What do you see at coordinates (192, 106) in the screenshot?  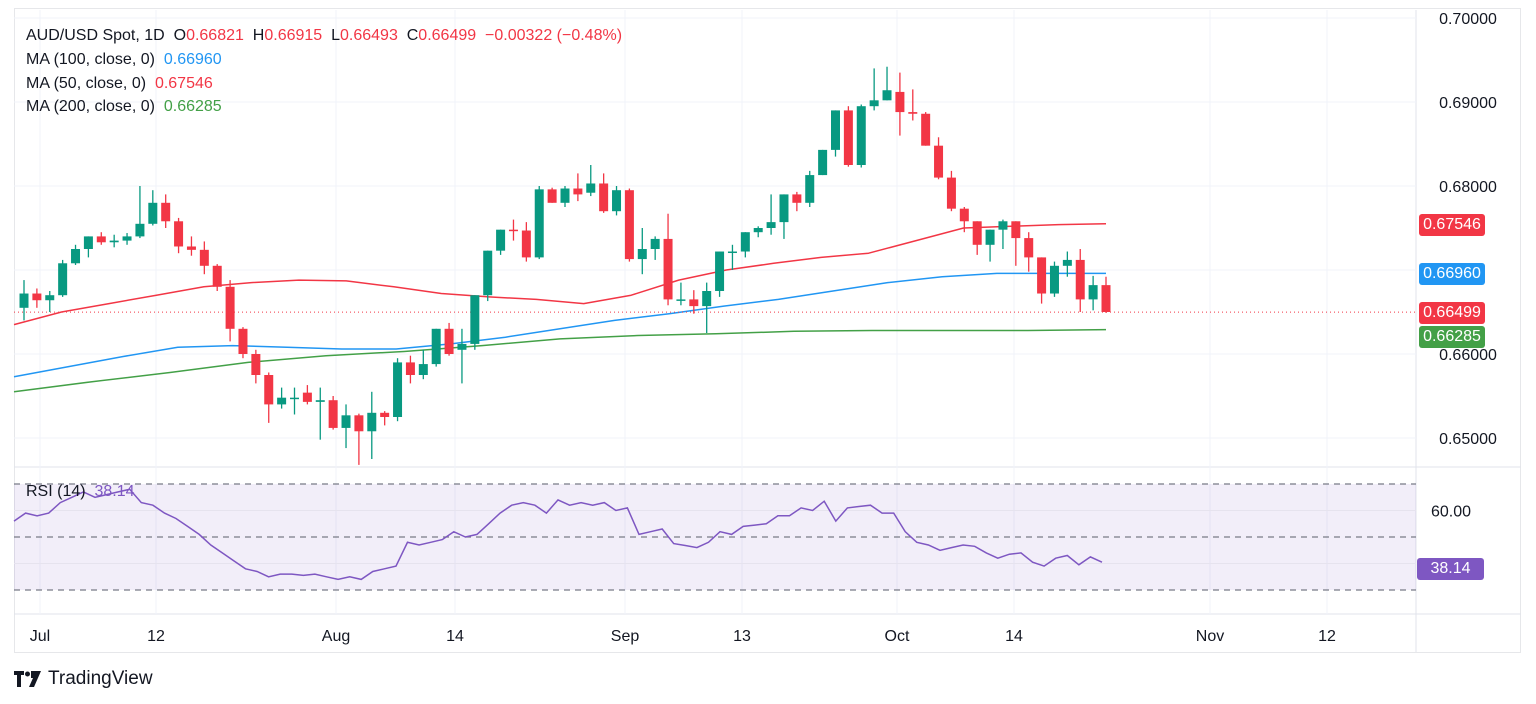 I see `ma200-value: 0.66285` at bounding box center [192, 106].